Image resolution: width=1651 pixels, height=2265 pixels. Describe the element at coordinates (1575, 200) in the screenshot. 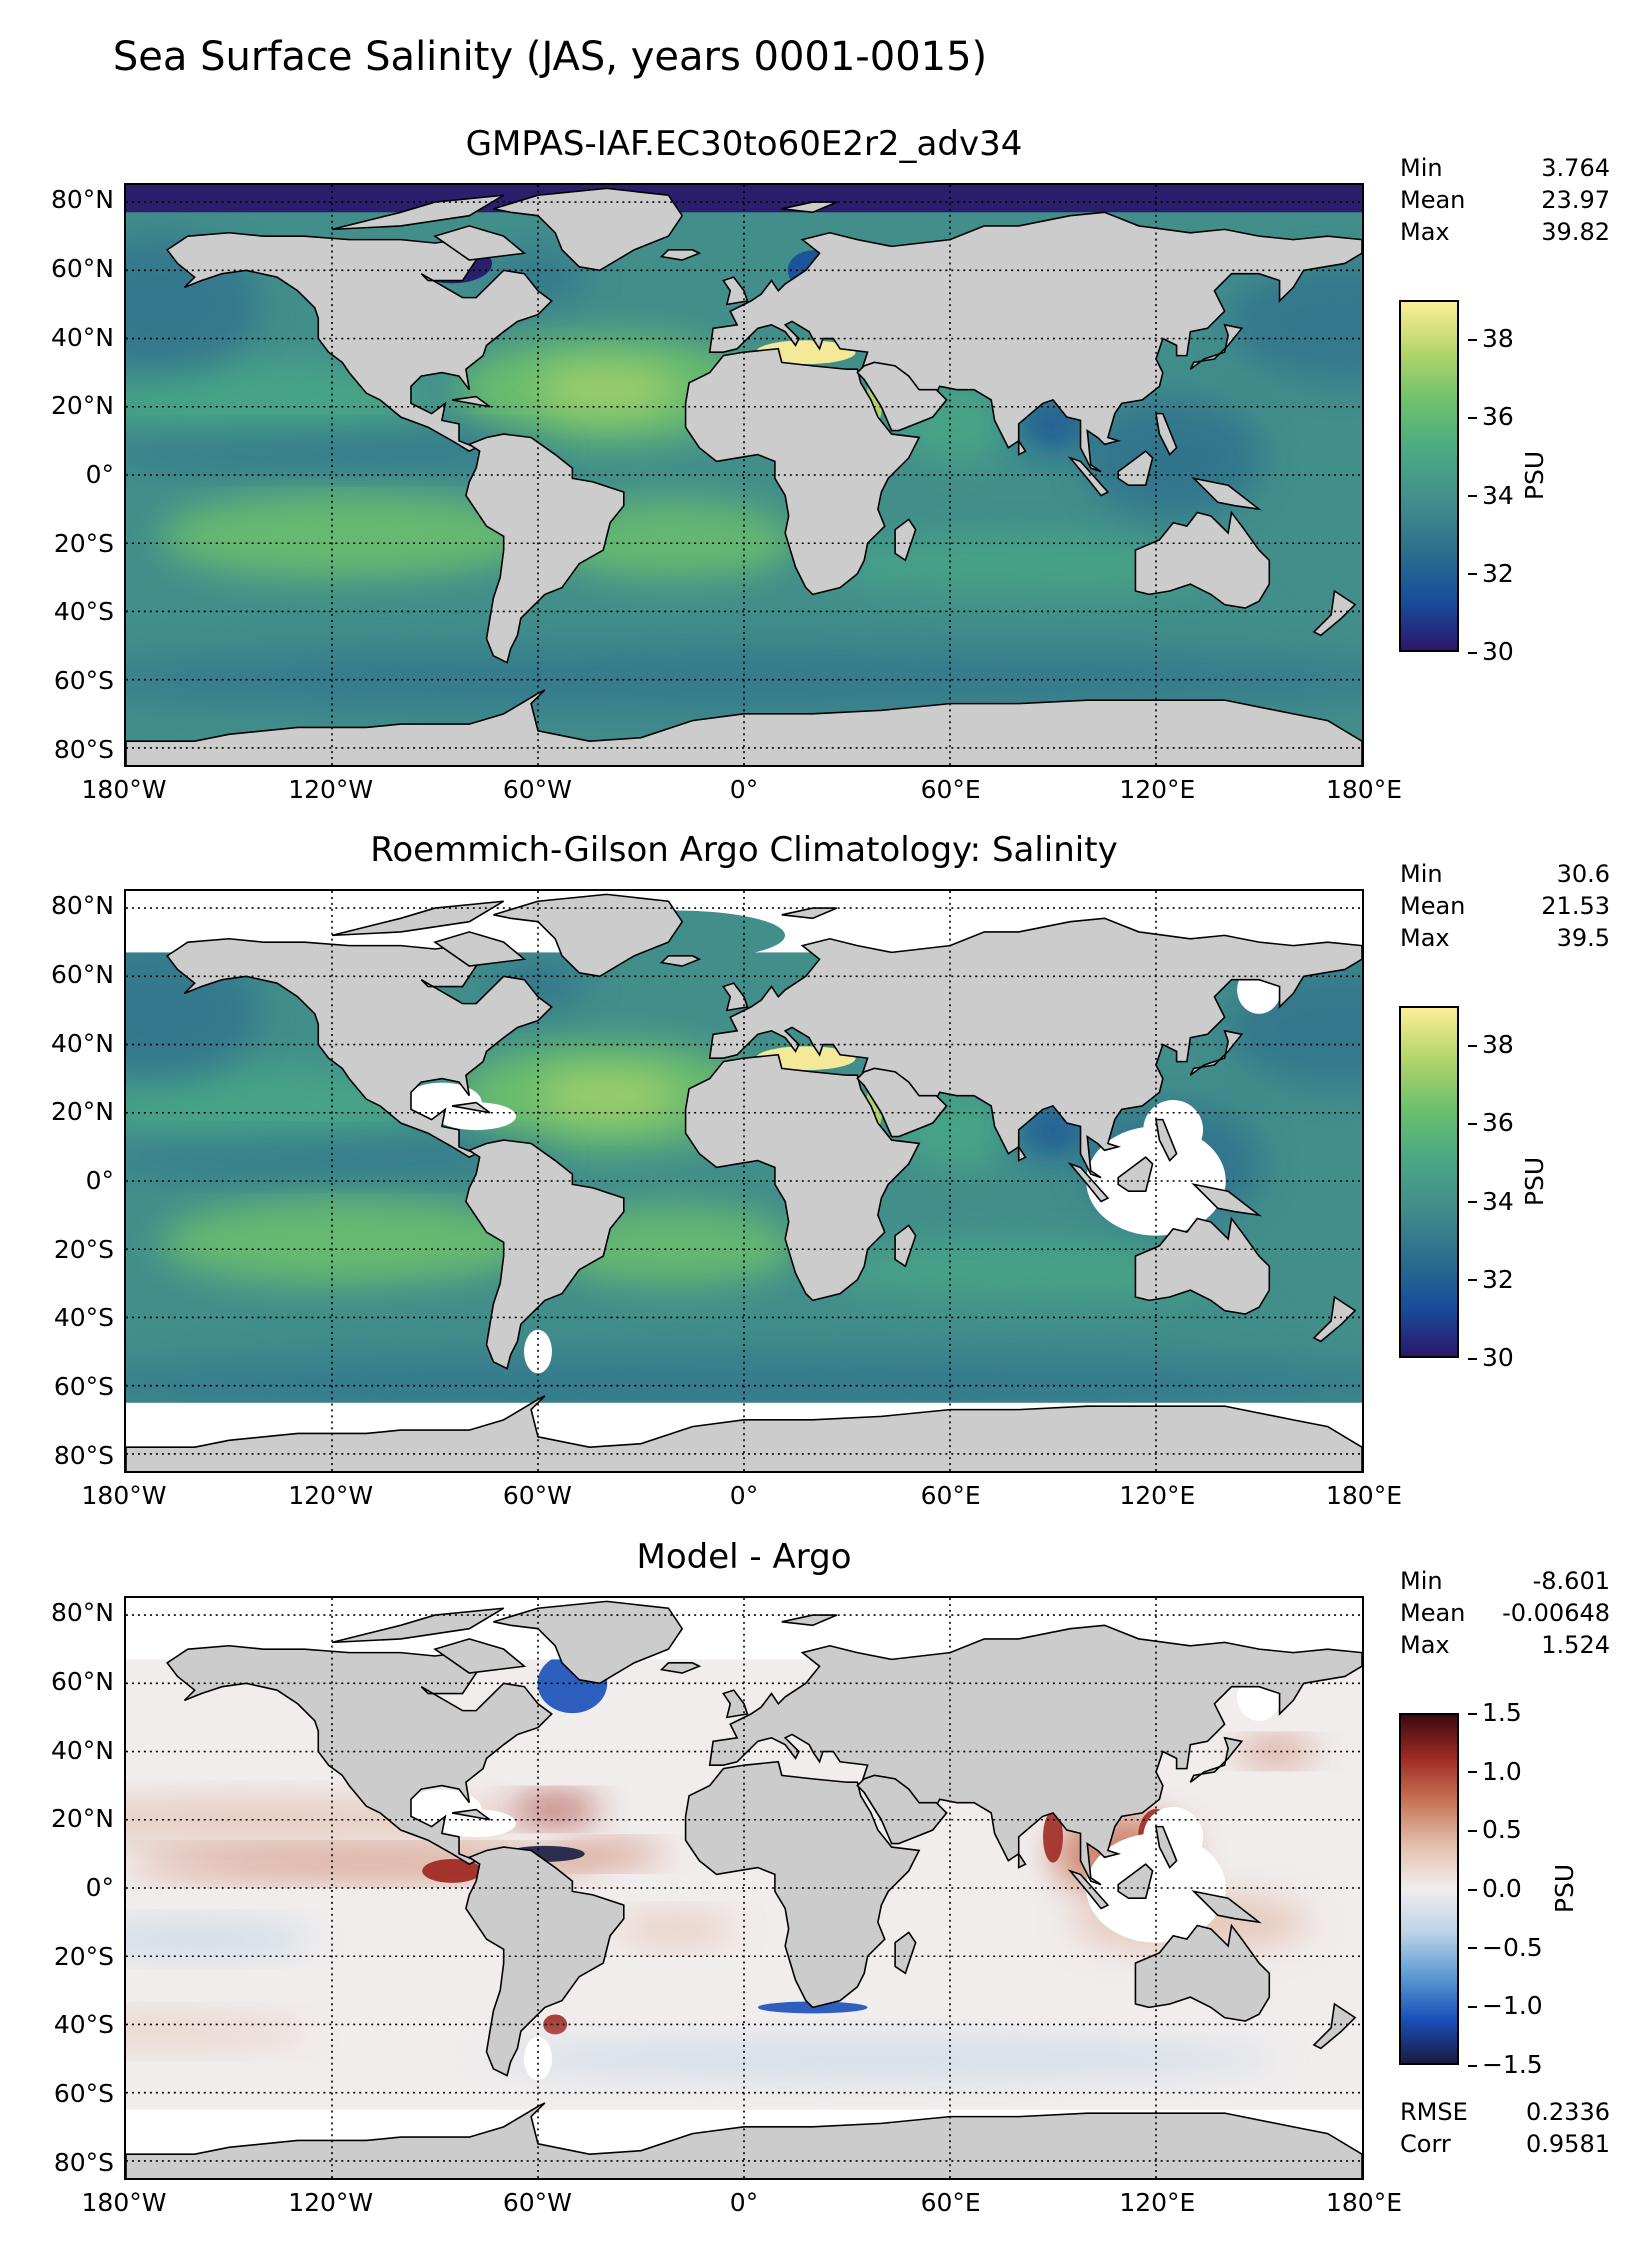

I see `stat-value: 23.97` at that location.